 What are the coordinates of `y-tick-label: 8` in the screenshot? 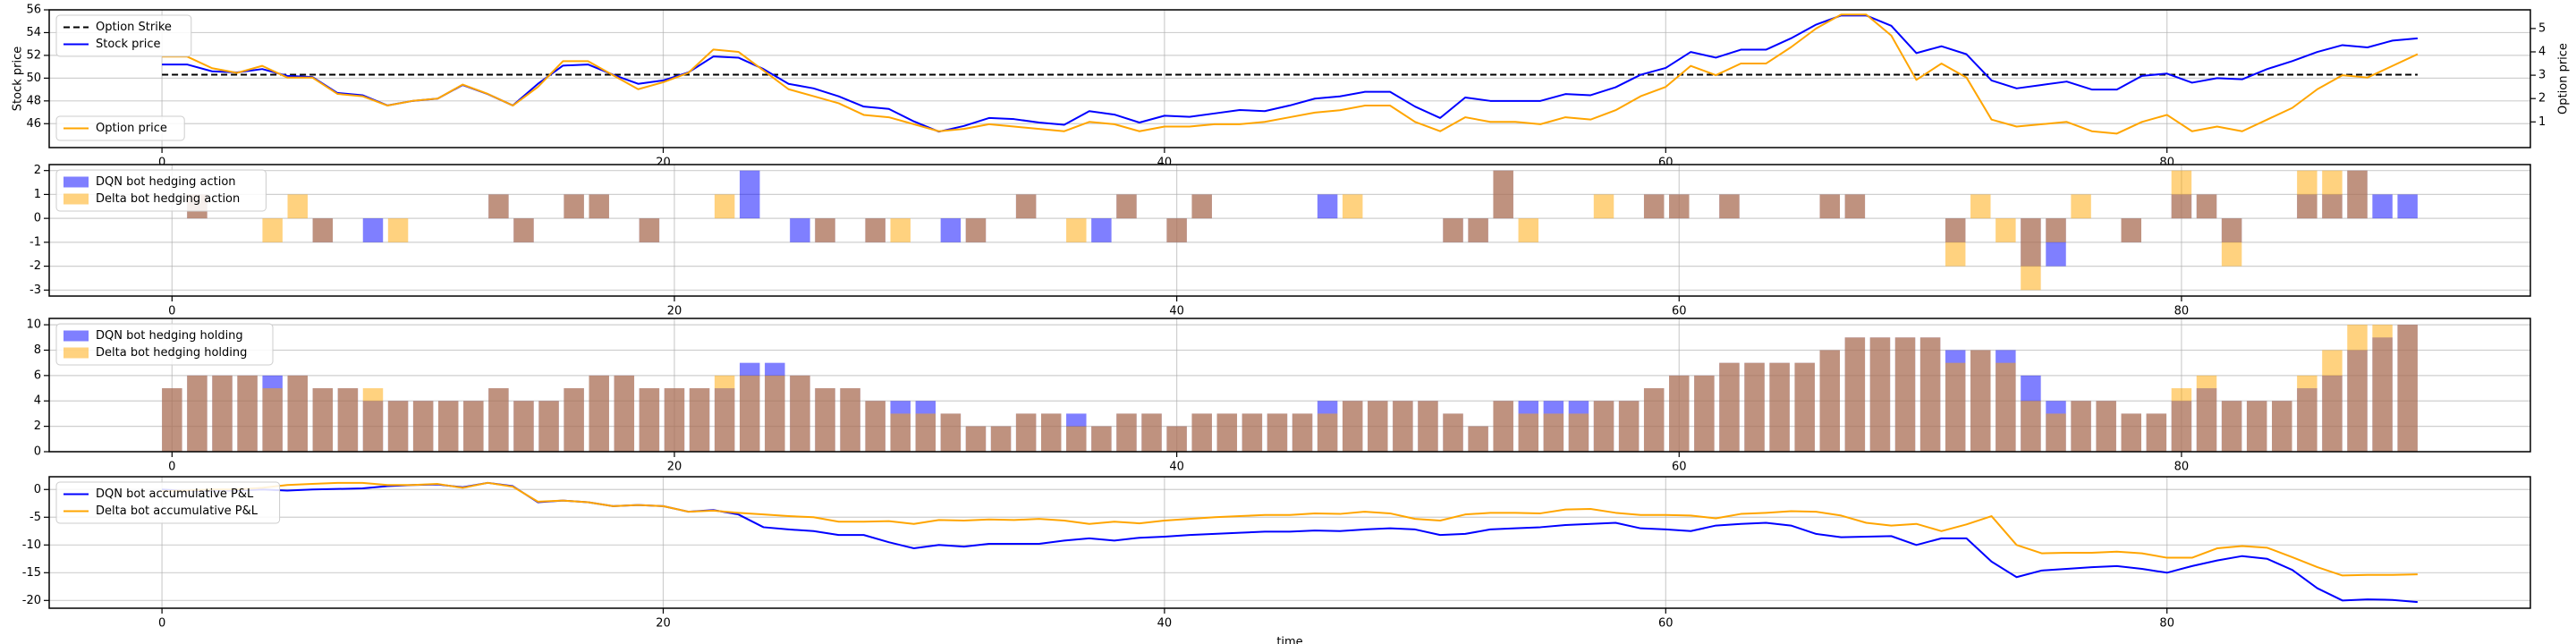 It's located at (37, 350).